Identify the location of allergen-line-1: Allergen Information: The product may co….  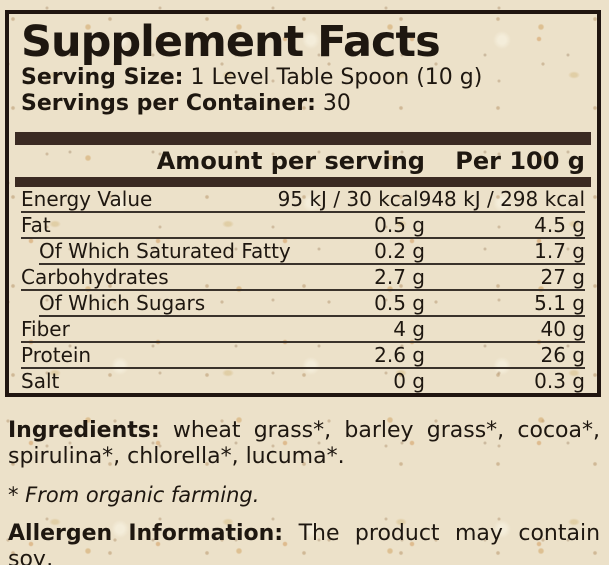
(304, 543).